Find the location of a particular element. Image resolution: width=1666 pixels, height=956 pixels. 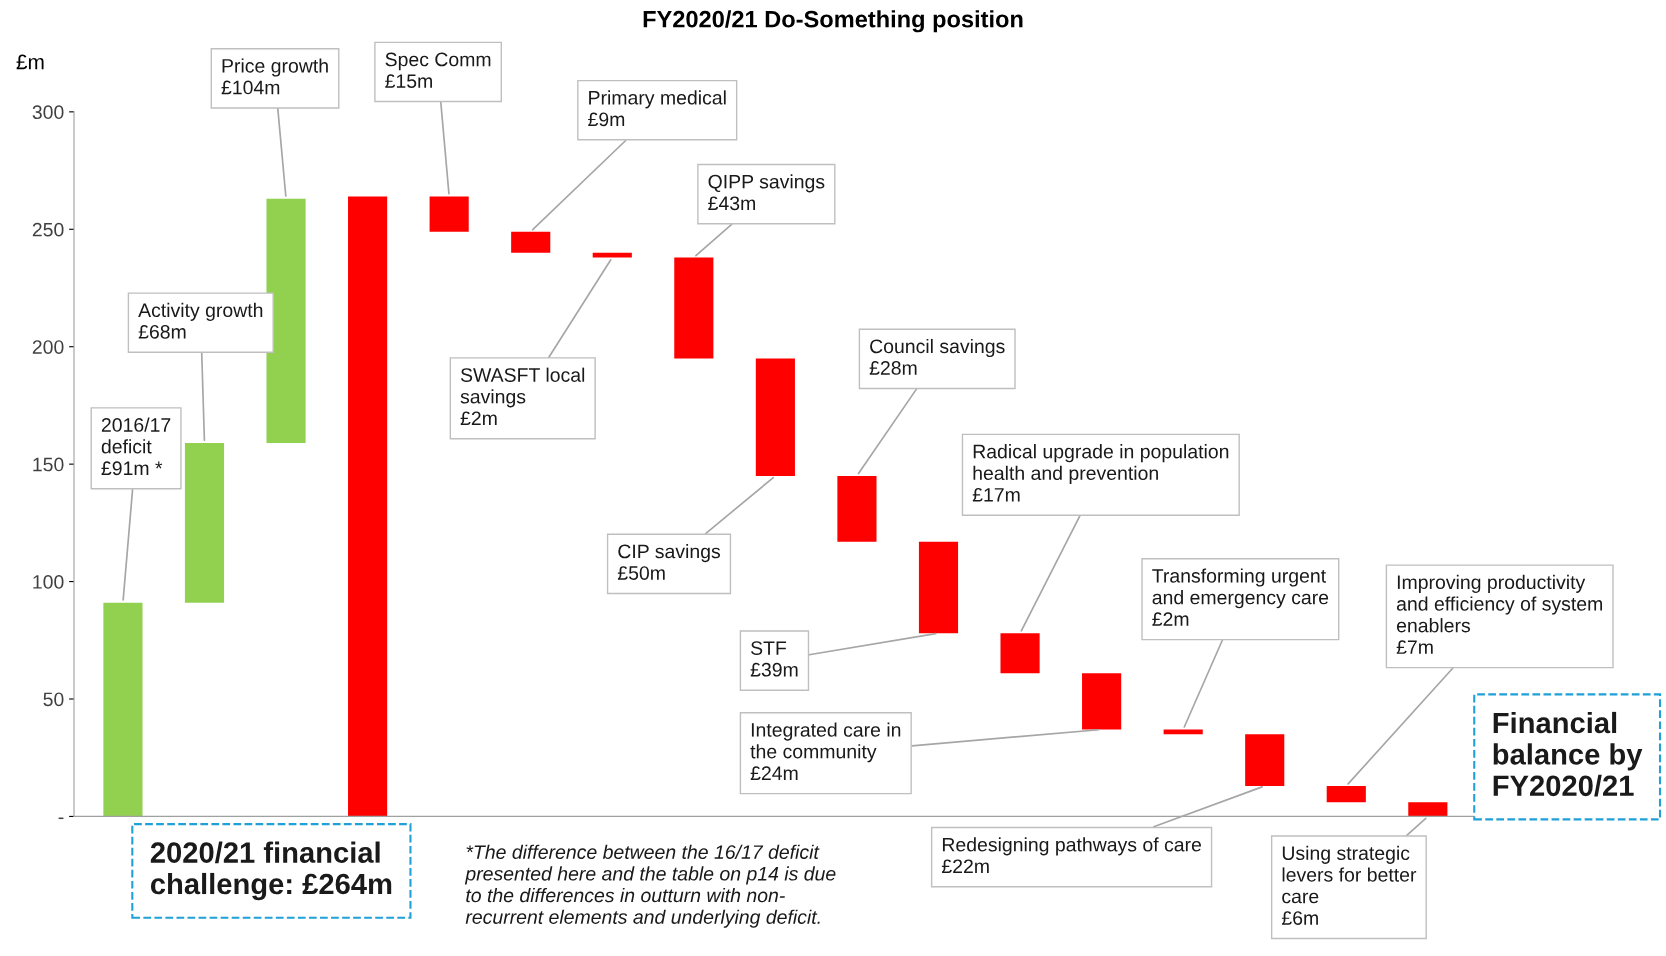

annotation: Radical upgrade in population health and prevention £17m is located at coordinates (1100, 473).